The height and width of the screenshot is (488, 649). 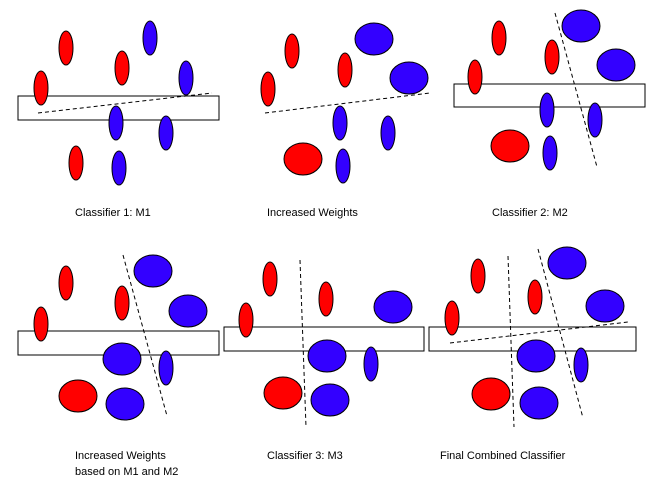 I want to click on caption-panel-4-line-2: based on M1 and M2, so click(x=127, y=472).